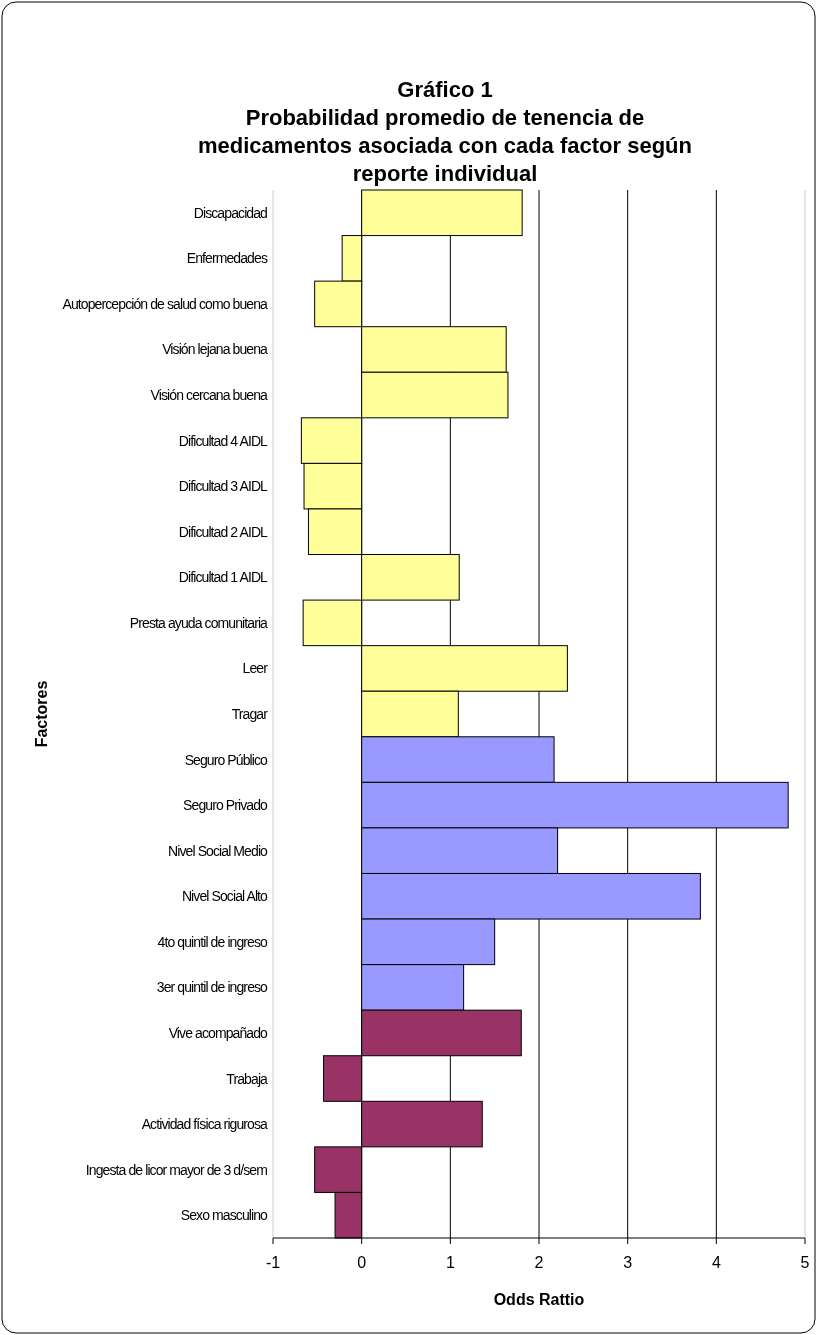 This screenshot has width=817, height=1335. What do you see at coordinates (218, 850) in the screenshot?
I see `y-tick-label: Nivel Social Medio` at bounding box center [218, 850].